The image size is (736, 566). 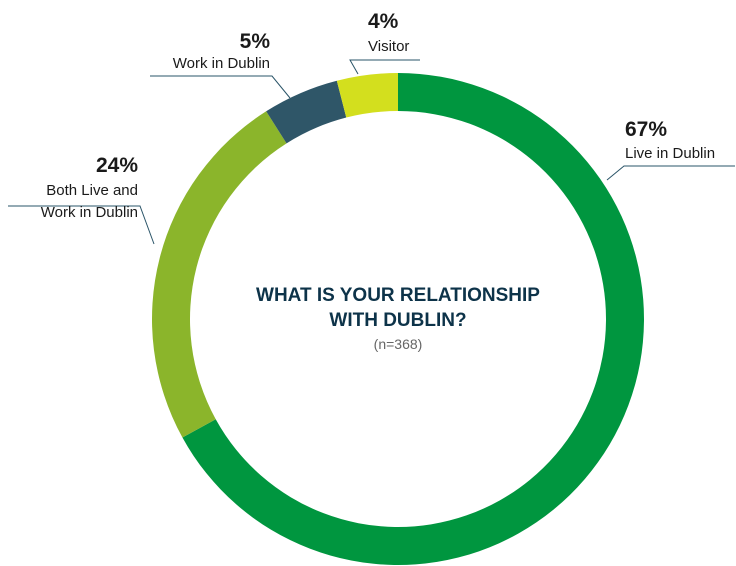 What do you see at coordinates (398, 308) in the screenshot?
I see `chart-title: WHAT IS YOUR RELATIONSHIP WITH DUBLIN?` at bounding box center [398, 308].